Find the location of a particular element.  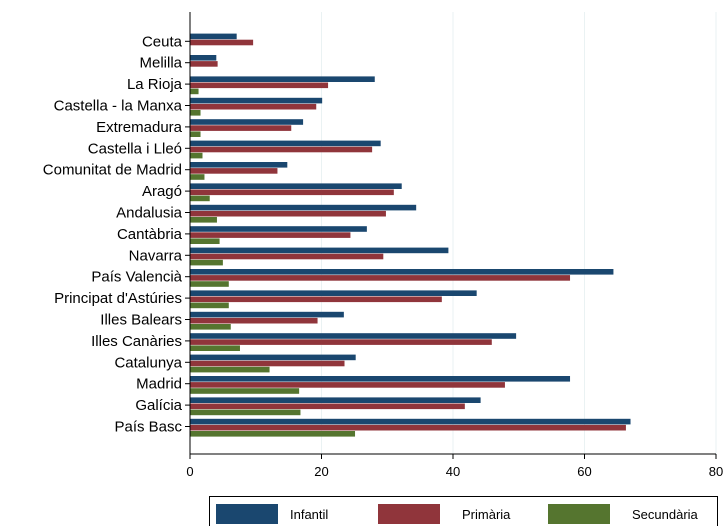

category-label: Castella i Lleó is located at coordinates (135, 148).